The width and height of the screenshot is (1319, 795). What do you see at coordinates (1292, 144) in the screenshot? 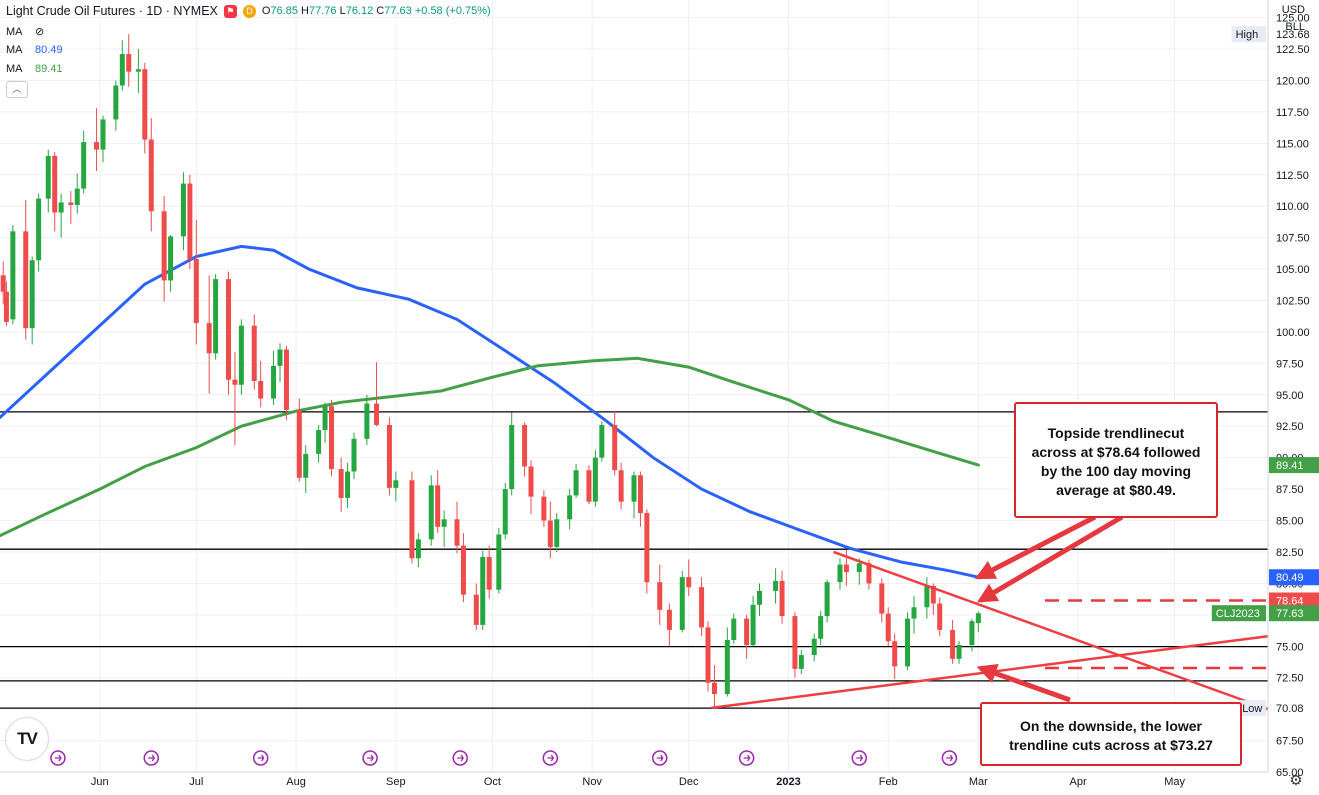
I see `price-tick-label: 115.00` at bounding box center [1292, 144].